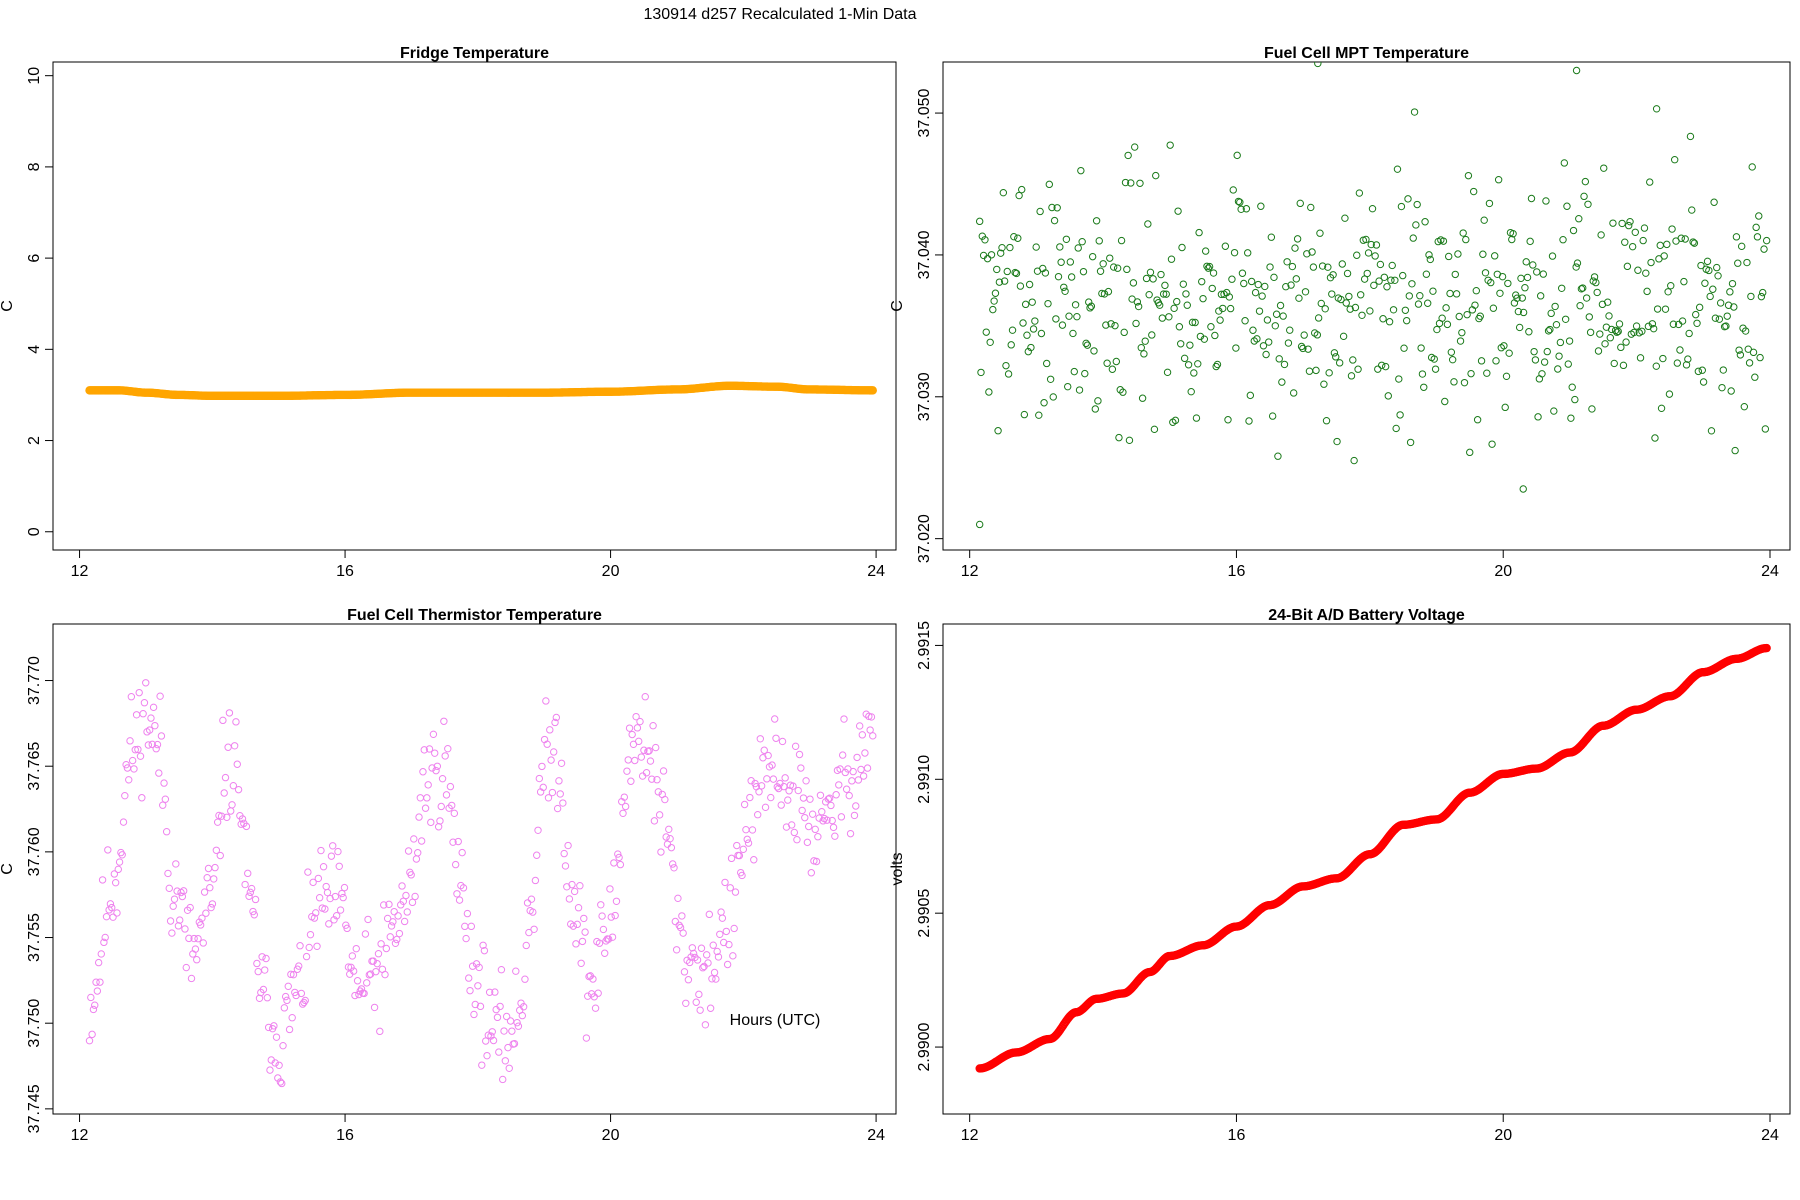 This screenshot has height=1200, width=1800. What do you see at coordinates (924, 254) in the screenshot?
I see `y-tick-label: 37.040` at bounding box center [924, 254].